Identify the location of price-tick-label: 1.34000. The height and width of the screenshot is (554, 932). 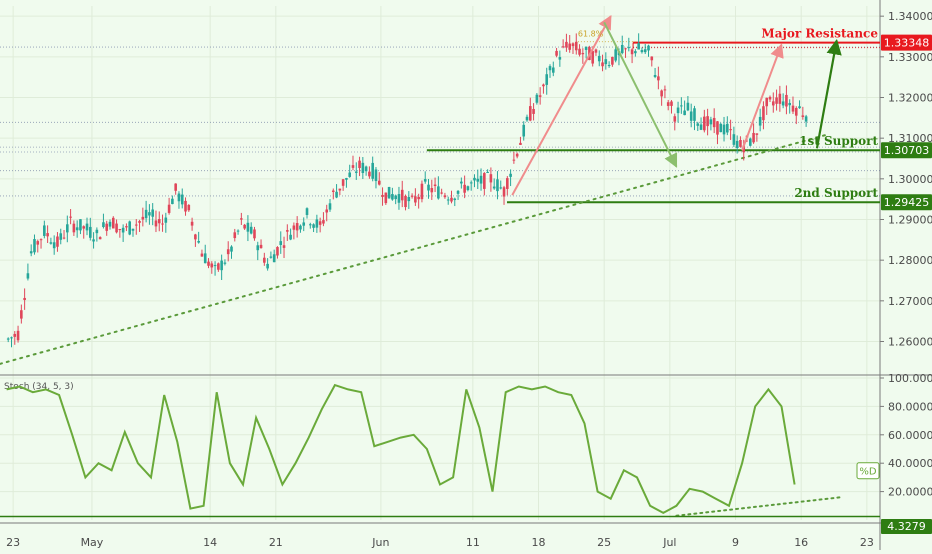
(910, 16).